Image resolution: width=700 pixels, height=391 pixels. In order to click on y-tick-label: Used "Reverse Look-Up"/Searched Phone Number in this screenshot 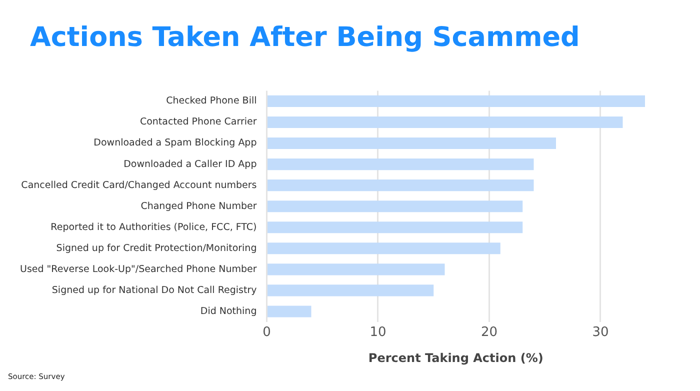, I will do `click(138, 269)`.